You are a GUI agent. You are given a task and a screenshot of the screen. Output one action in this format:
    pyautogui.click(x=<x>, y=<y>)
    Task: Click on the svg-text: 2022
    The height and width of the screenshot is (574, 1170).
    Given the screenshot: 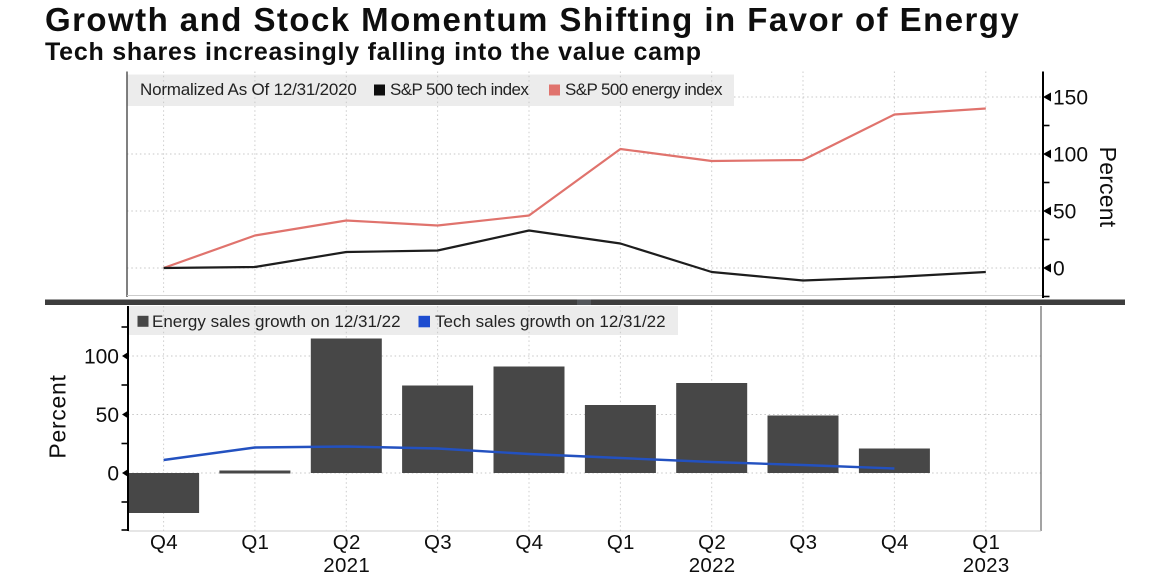 What is the action you would take?
    pyautogui.click(x=712, y=564)
    